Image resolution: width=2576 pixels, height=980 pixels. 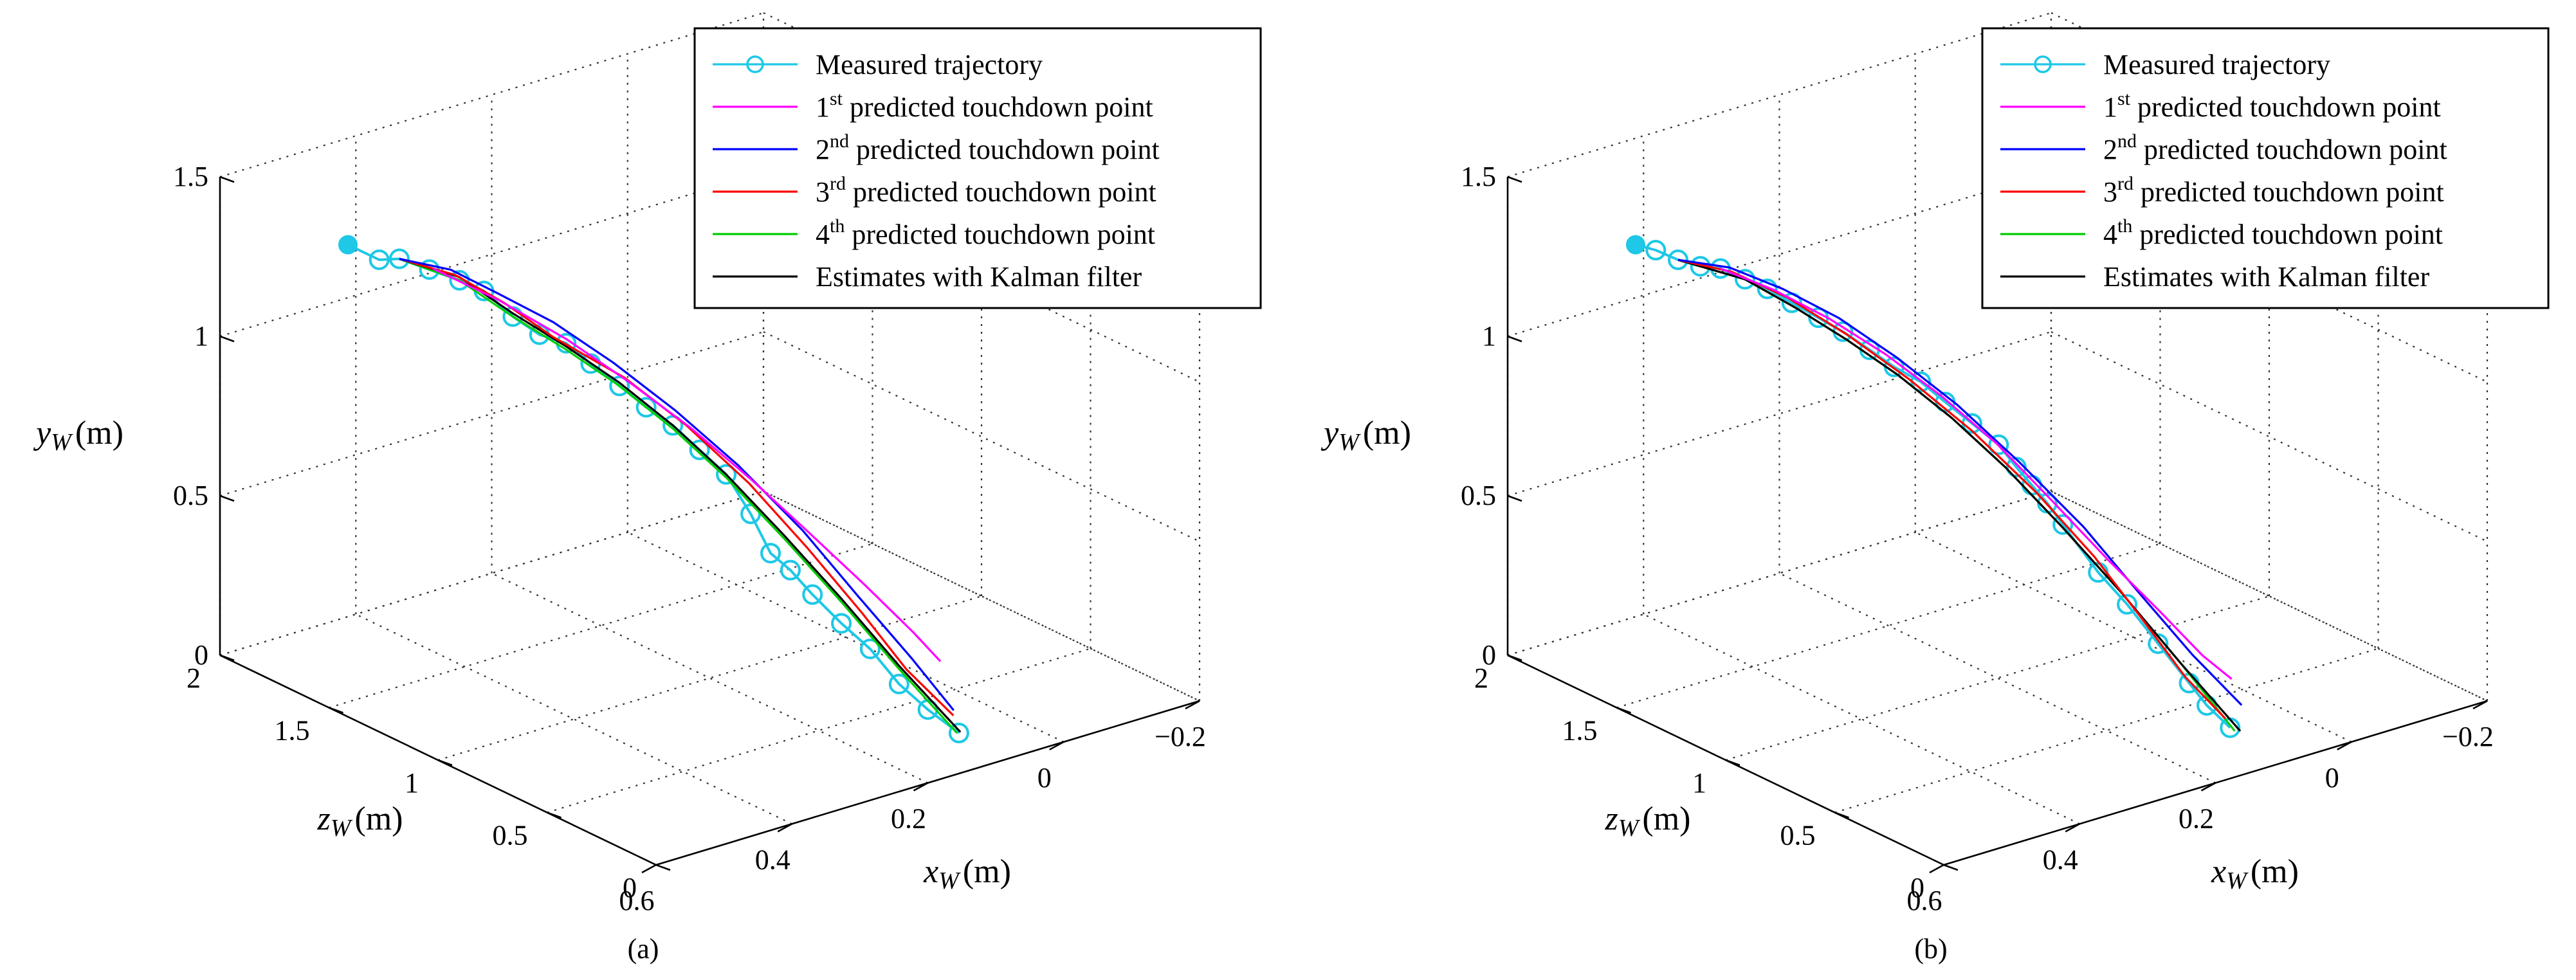 What do you see at coordinates (1478, 176) in the screenshot?
I see `y-tick-label: 1.5` at bounding box center [1478, 176].